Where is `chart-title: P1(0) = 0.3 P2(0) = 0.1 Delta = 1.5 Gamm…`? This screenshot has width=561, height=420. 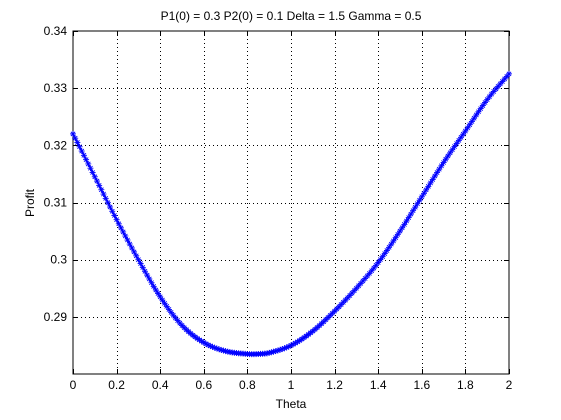
chart-title: P1(0) = 0.3 P2(0) = 0.1 Delta = 1.5 Gamm… is located at coordinates (291, 16).